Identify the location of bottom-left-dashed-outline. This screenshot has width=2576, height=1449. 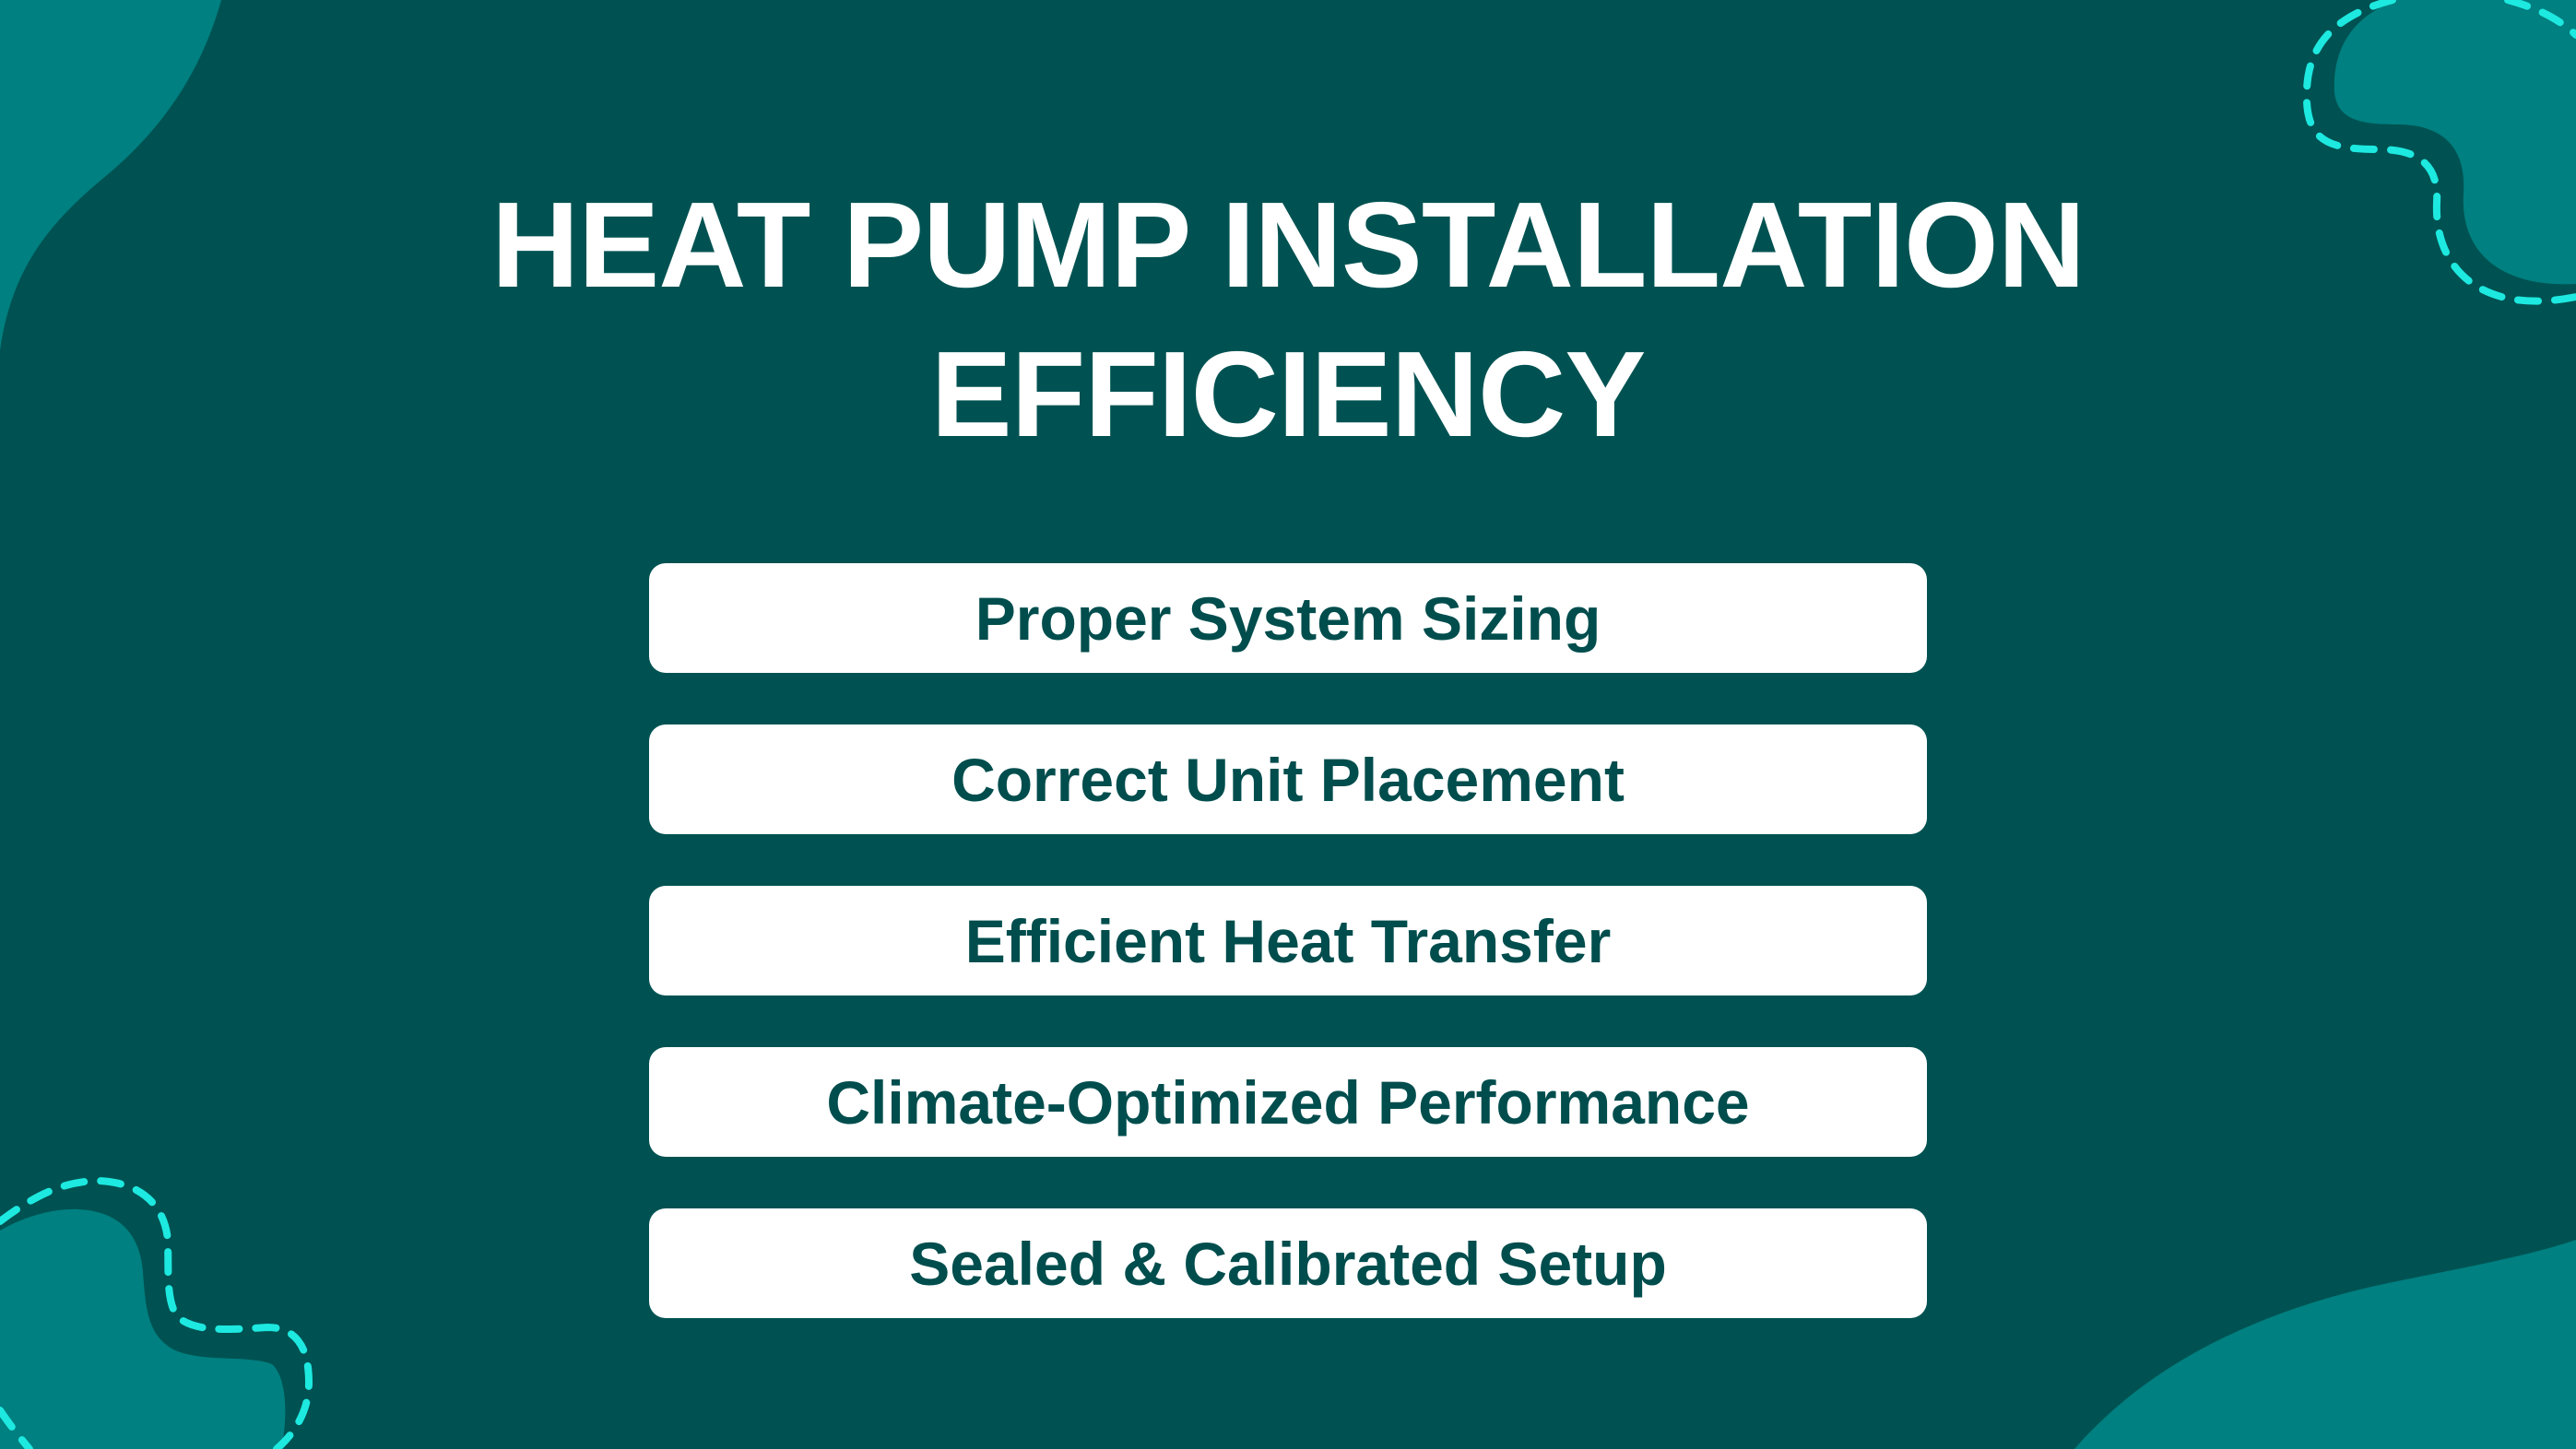
(156, 1312).